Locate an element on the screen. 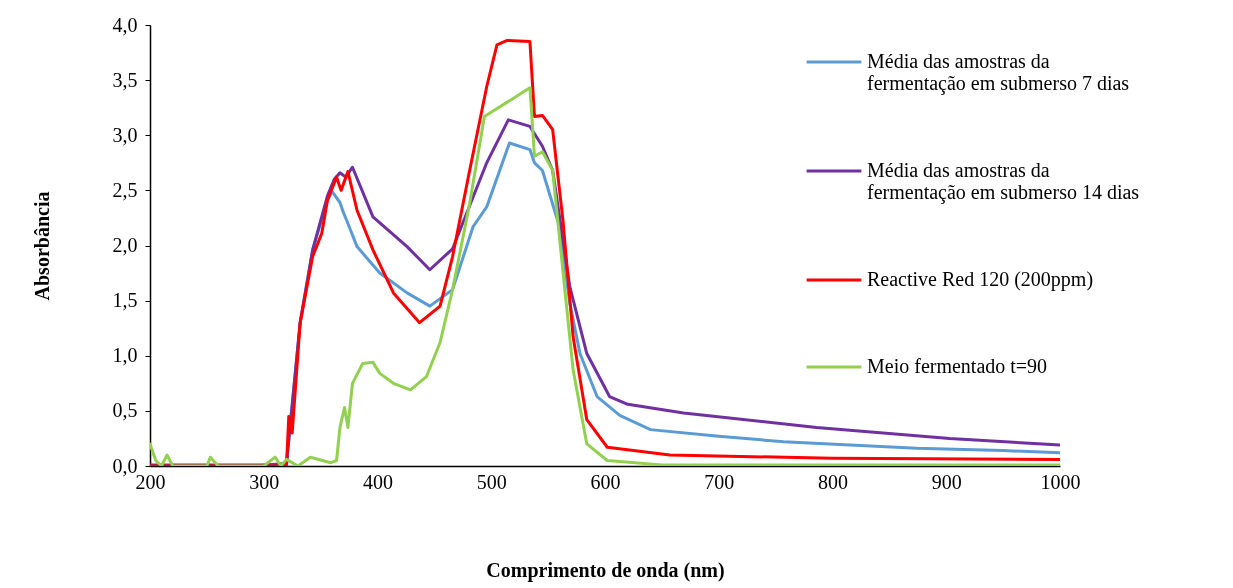 The width and height of the screenshot is (1233, 588). legend-label: Meio fermentado t=90 is located at coordinates (957, 366).